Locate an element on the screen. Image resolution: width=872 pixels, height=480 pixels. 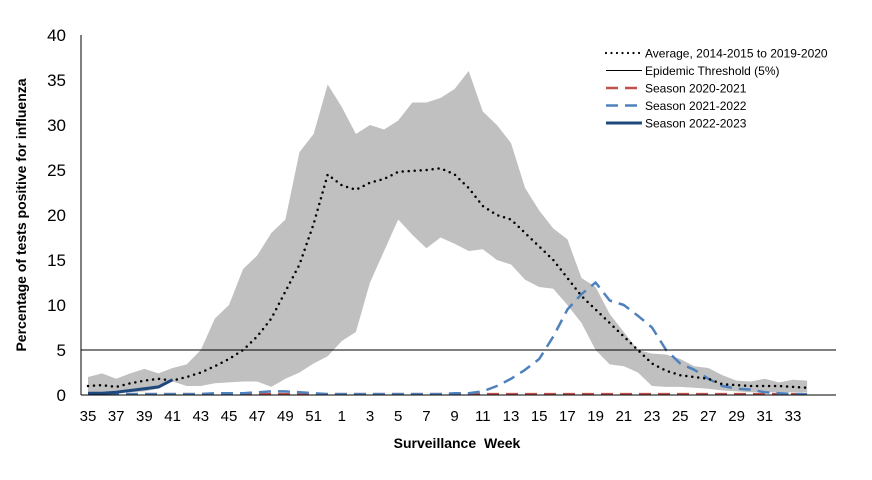
y-tick-label: 0 is located at coordinates (61, 395).